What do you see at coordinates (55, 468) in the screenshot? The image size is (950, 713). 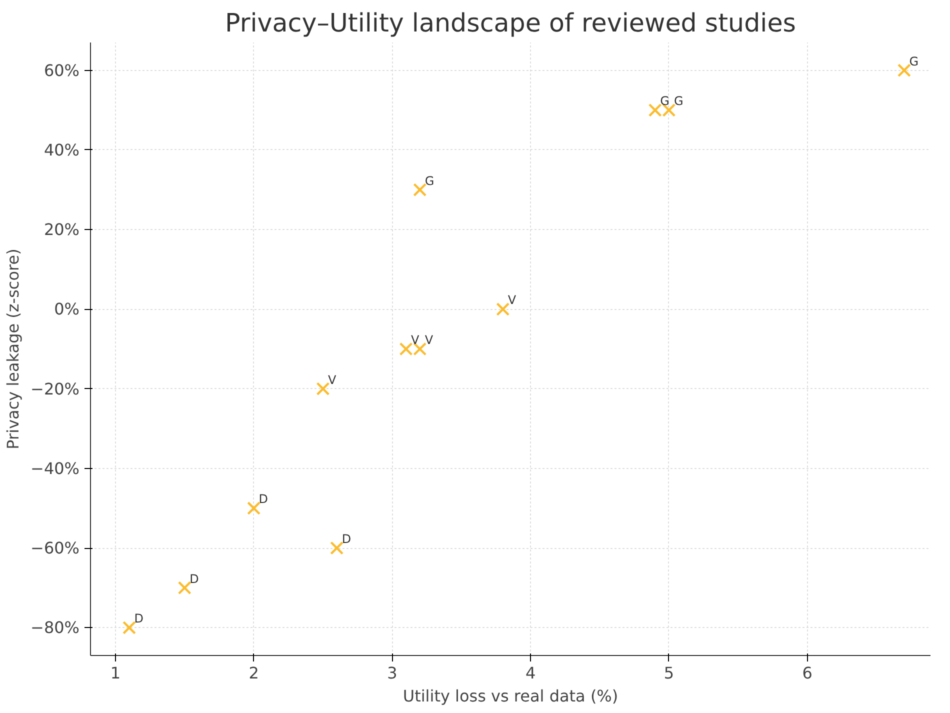 I see `y-tick-label: −40%` at bounding box center [55, 468].